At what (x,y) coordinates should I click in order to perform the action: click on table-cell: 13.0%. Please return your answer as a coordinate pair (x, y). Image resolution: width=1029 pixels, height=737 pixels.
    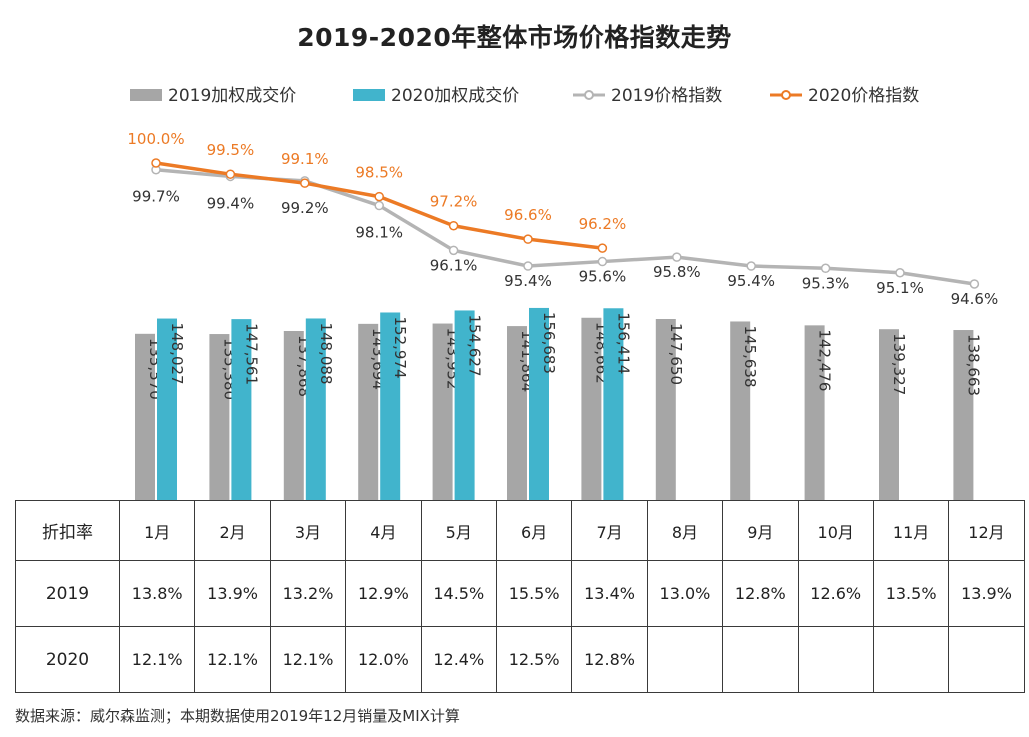
    Looking at the image, I should click on (685, 593).